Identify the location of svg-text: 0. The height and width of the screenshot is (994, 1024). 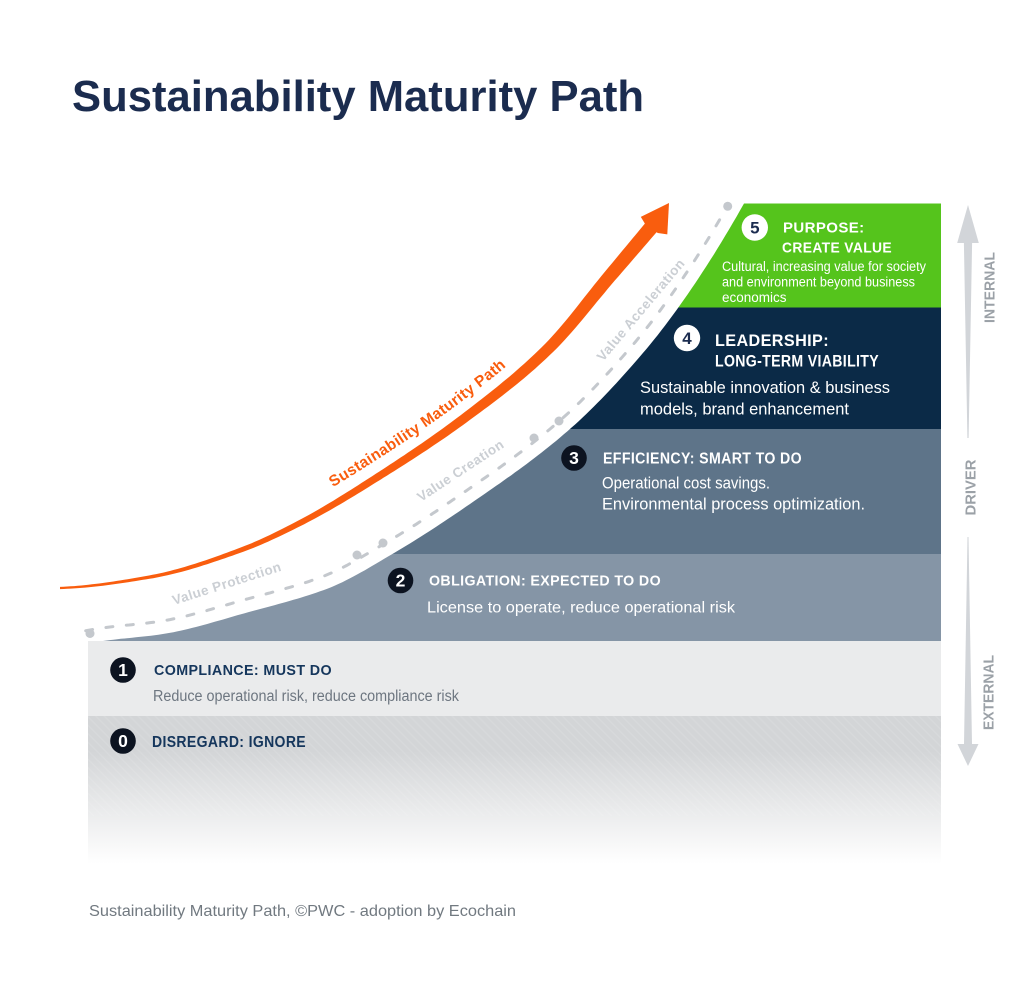
(123, 741).